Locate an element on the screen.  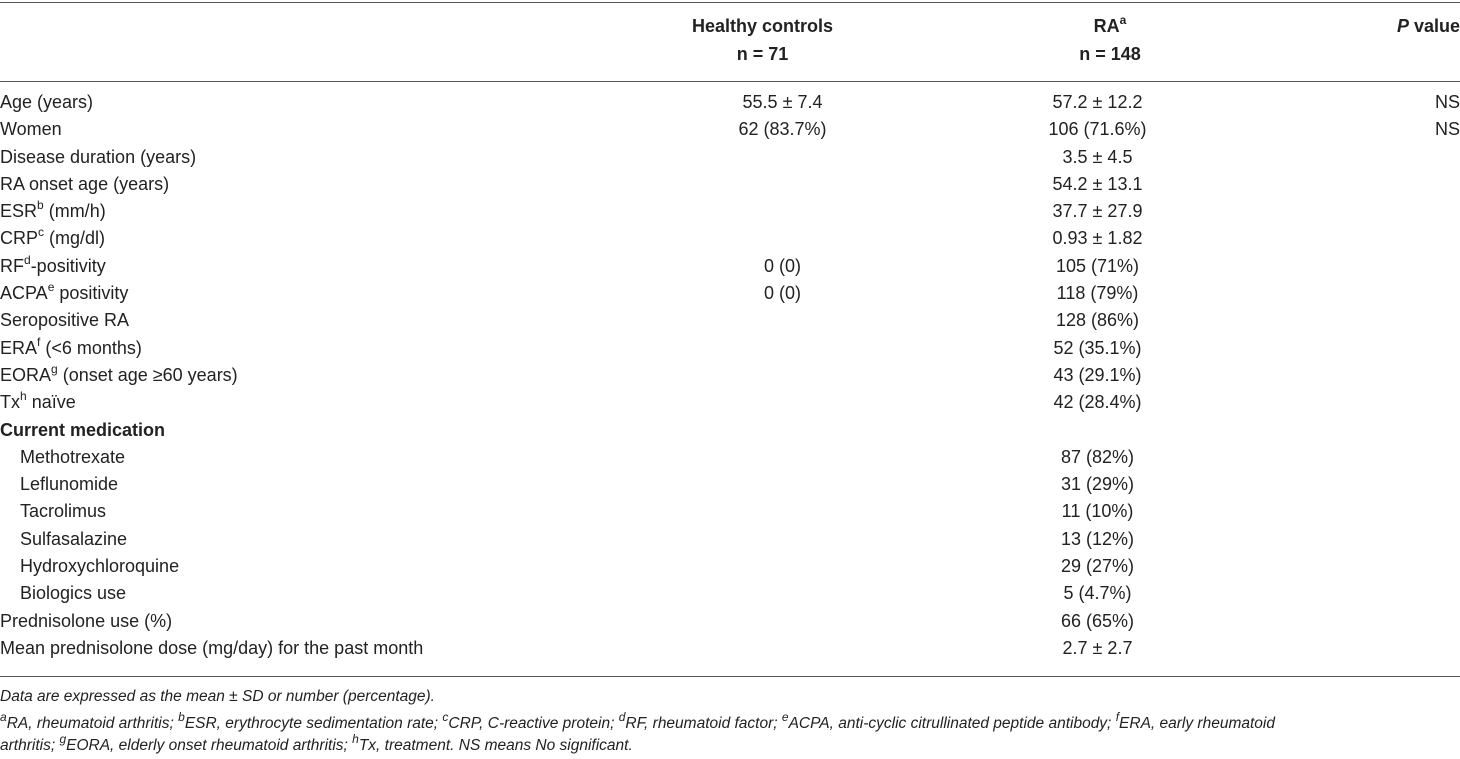
ra-value: 37.7 ± 27.9 is located at coordinates (1097, 211).